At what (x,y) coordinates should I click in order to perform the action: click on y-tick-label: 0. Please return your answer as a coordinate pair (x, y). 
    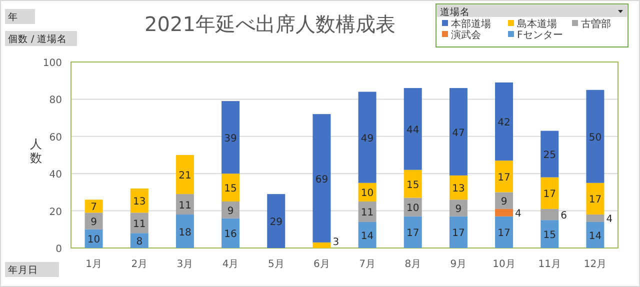
    Looking at the image, I should click on (59, 249).